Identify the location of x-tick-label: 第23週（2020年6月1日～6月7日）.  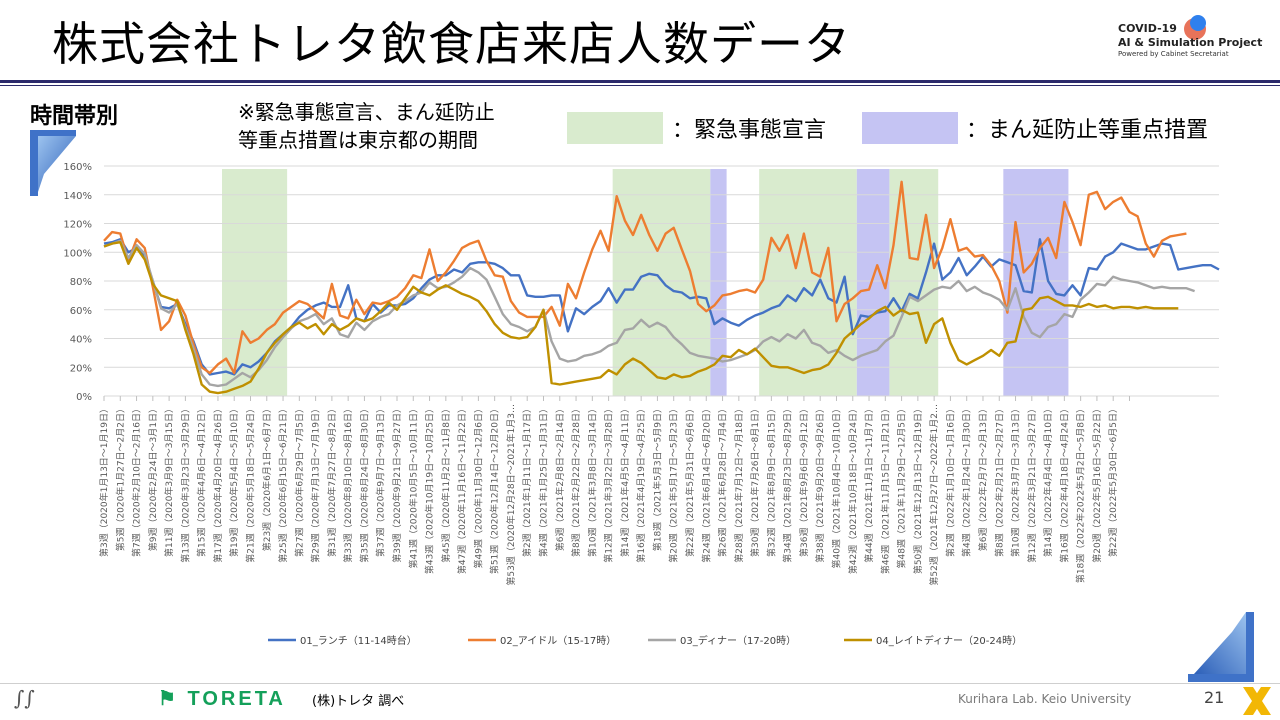
(267, 477).